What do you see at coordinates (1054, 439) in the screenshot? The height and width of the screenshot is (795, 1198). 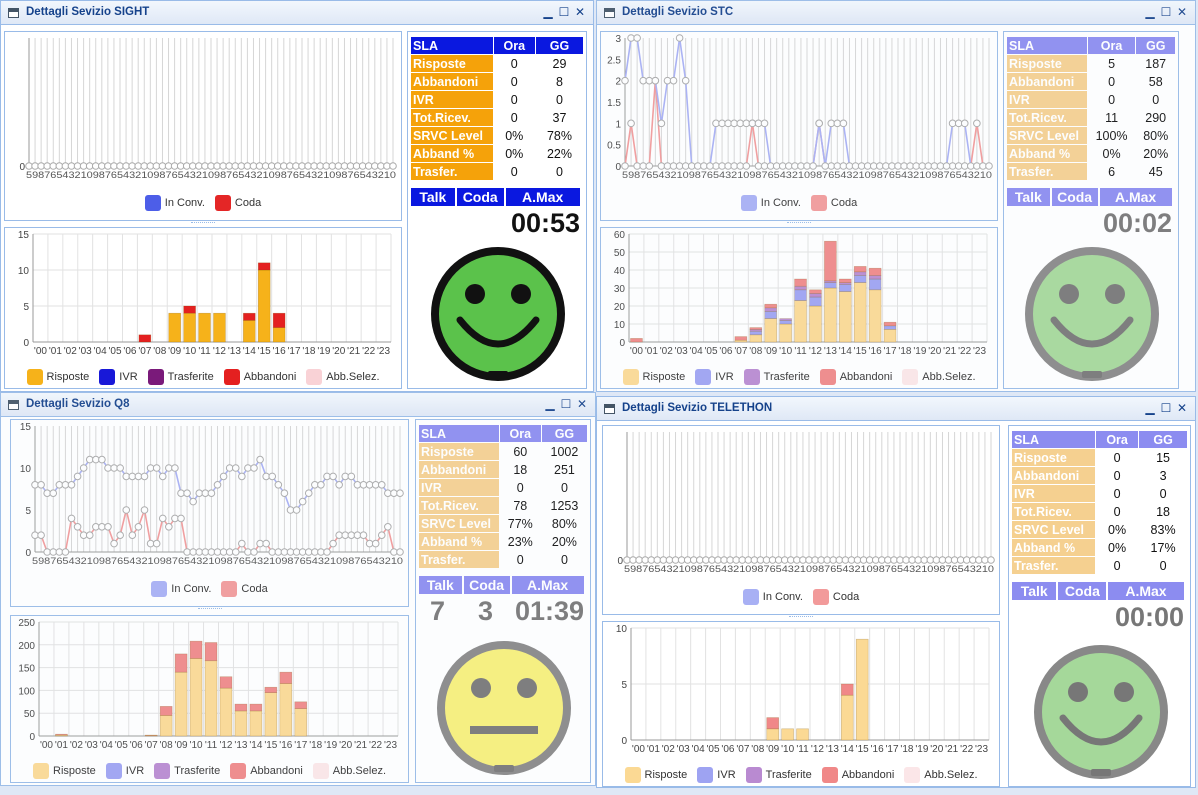 I see `sla-header-cell: SLA` at bounding box center [1054, 439].